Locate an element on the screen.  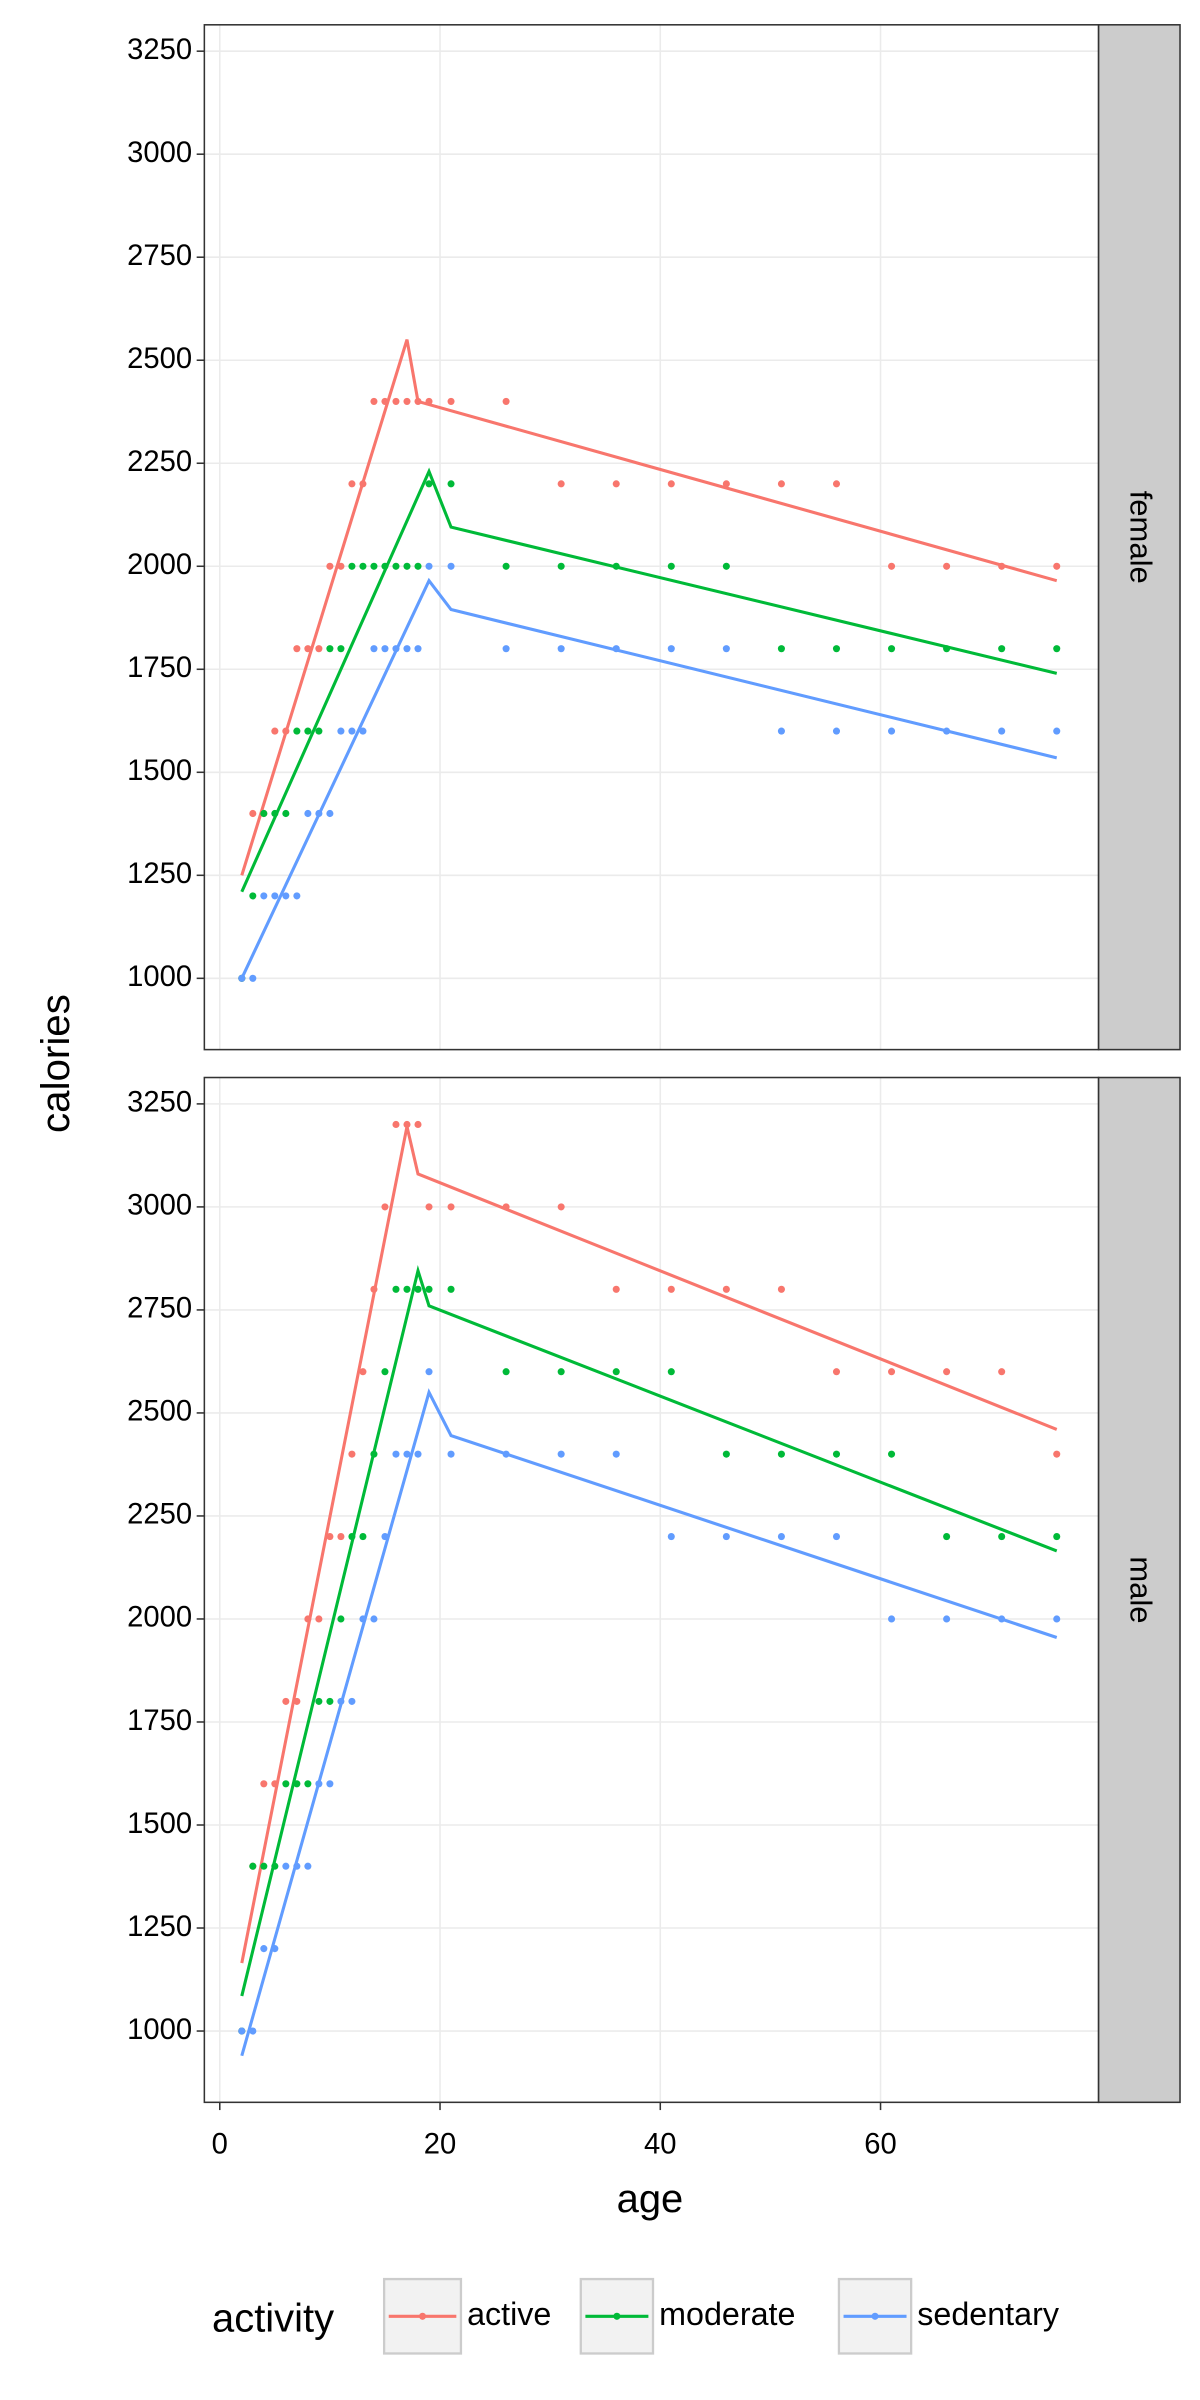
y-tick-label: 1250 is located at coordinates (159, 873).